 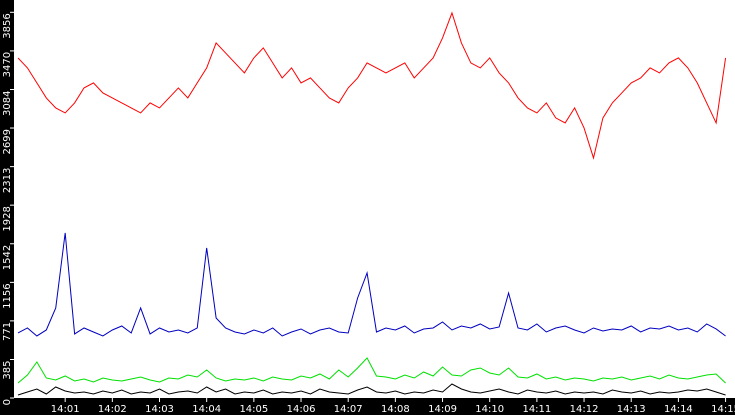 What do you see at coordinates (7, 180) in the screenshot?
I see `y-tick-label: 2313` at bounding box center [7, 180].